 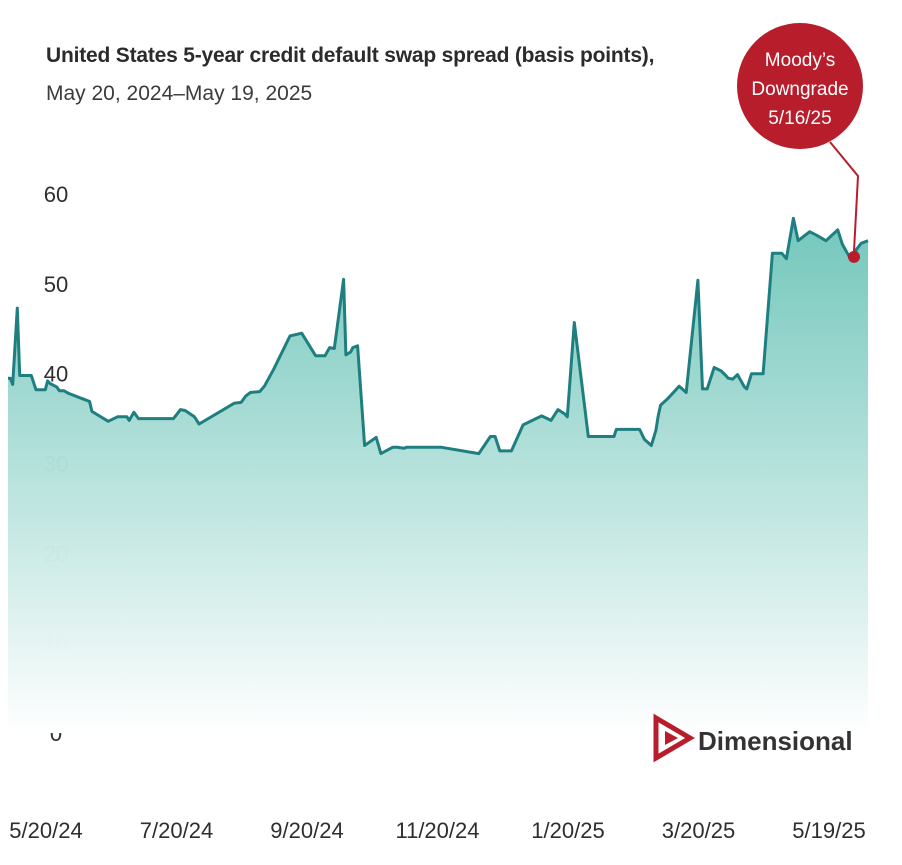 I want to click on annotation-text-line-0: Moody’s, so click(x=800, y=60).